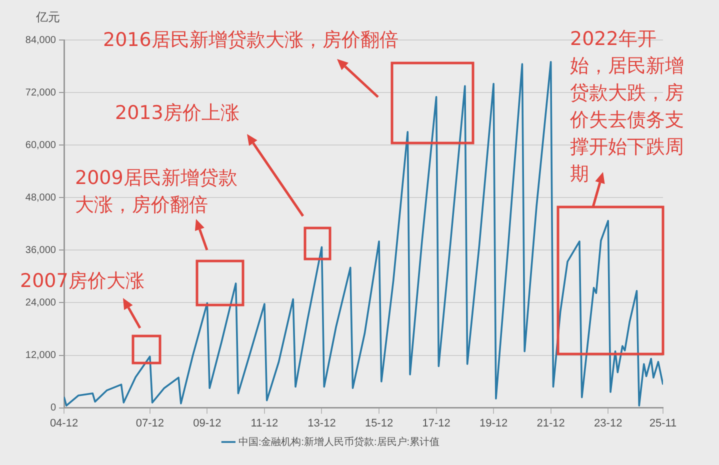  What do you see at coordinates (53, 408) in the screenshot?
I see `y-tick-label: 0` at bounding box center [53, 408].